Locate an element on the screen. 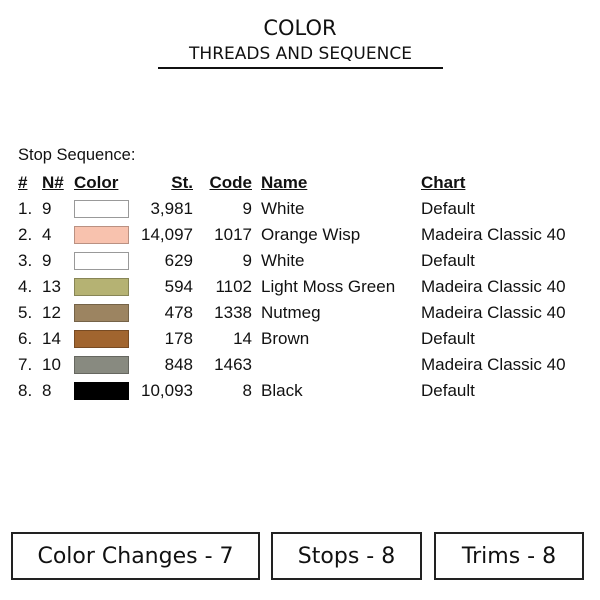  thread-name: Nutmeg is located at coordinates (291, 312).